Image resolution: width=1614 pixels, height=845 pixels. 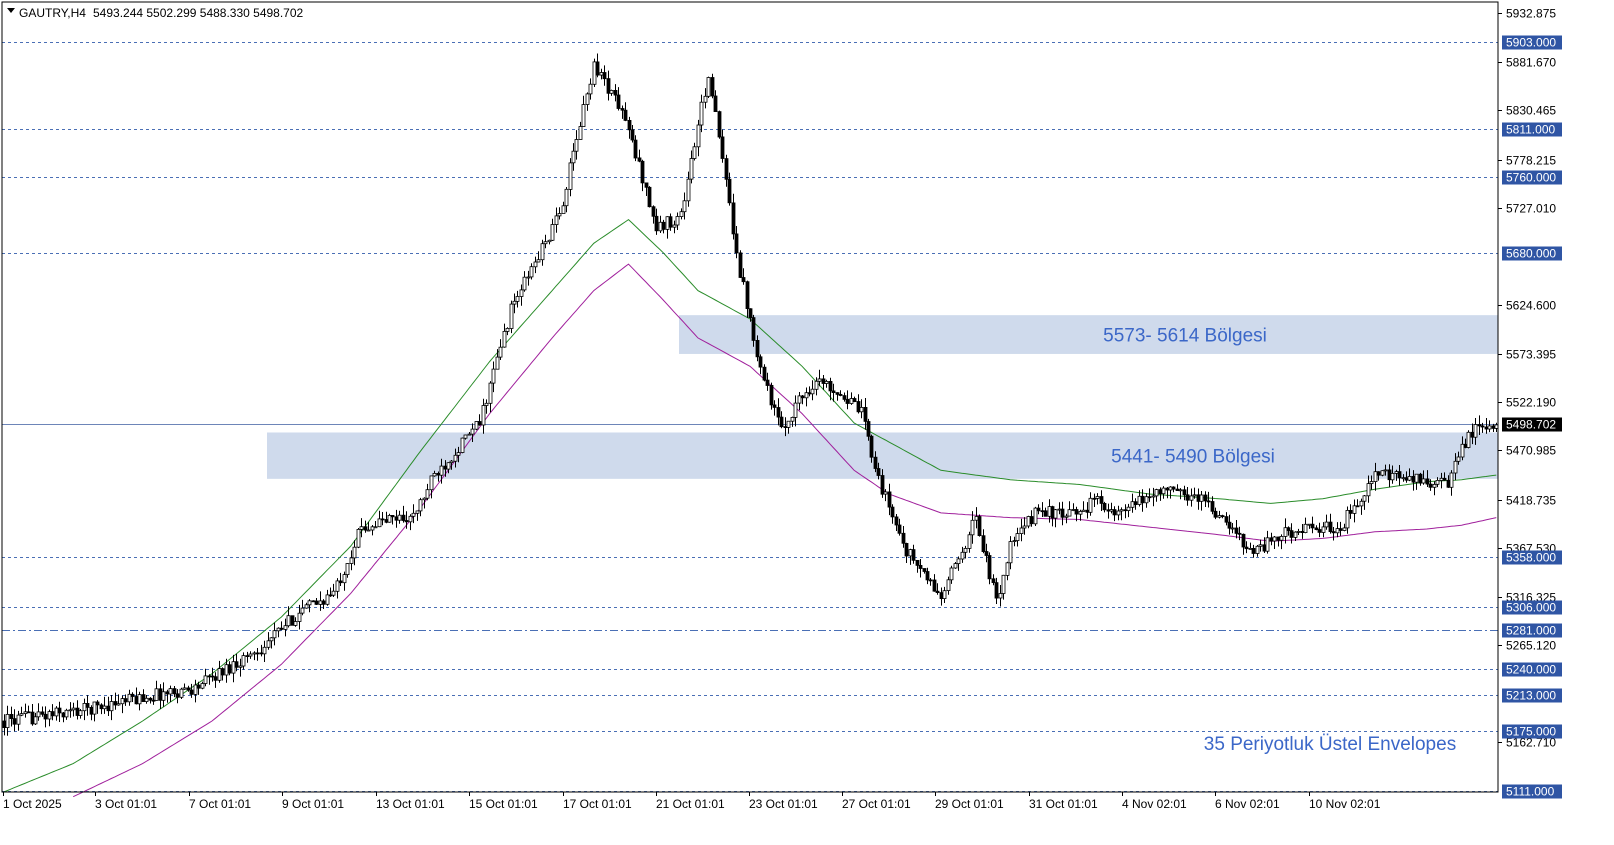 I want to click on last-price-tag, so click(x=1532, y=424).